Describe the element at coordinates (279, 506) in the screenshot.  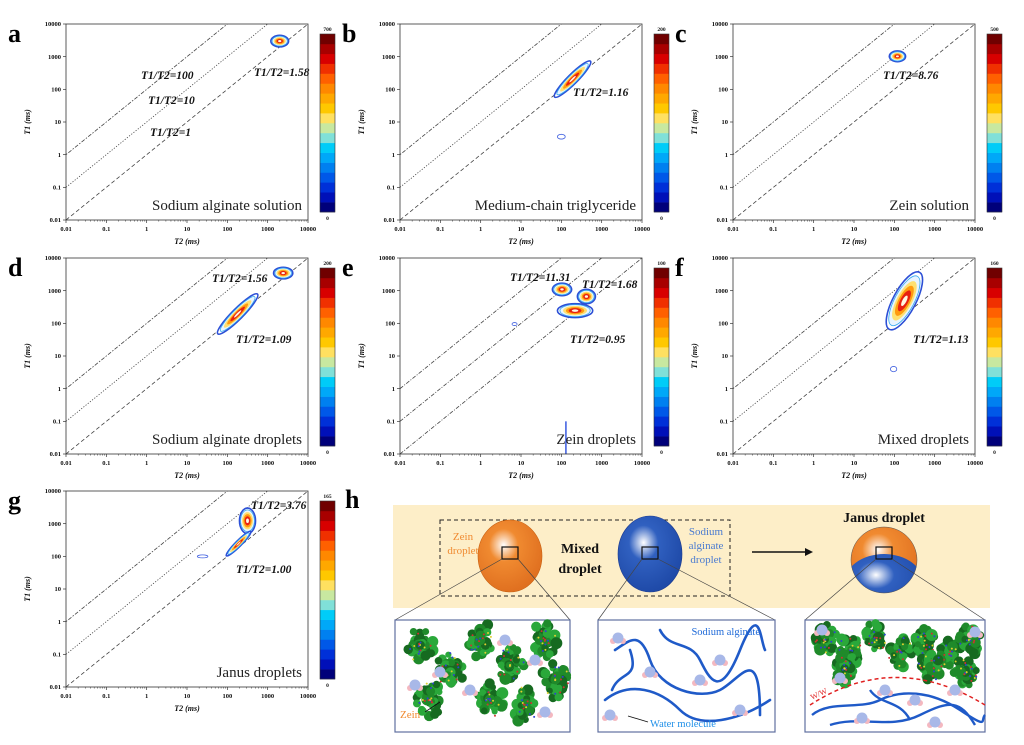
I see `peak-ratio-label: T1/T2=3.76` at that location.